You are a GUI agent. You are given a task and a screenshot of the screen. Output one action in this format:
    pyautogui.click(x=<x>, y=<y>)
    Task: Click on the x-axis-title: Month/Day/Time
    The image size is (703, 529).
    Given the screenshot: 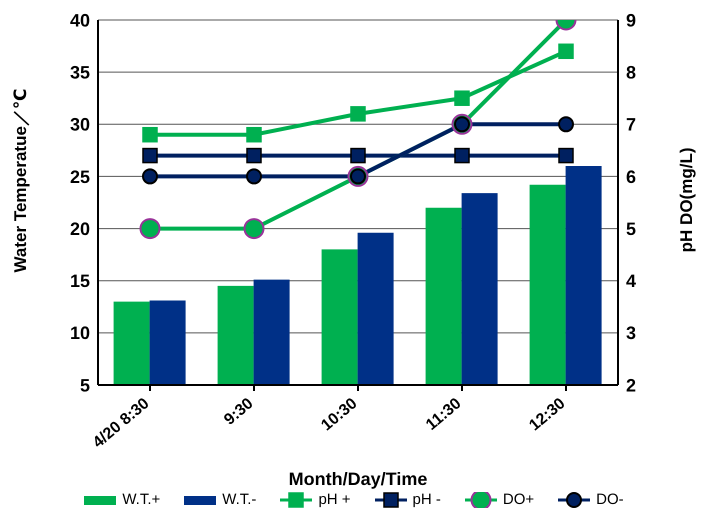 What is the action you would take?
    pyautogui.click(x=358, y=479)
    